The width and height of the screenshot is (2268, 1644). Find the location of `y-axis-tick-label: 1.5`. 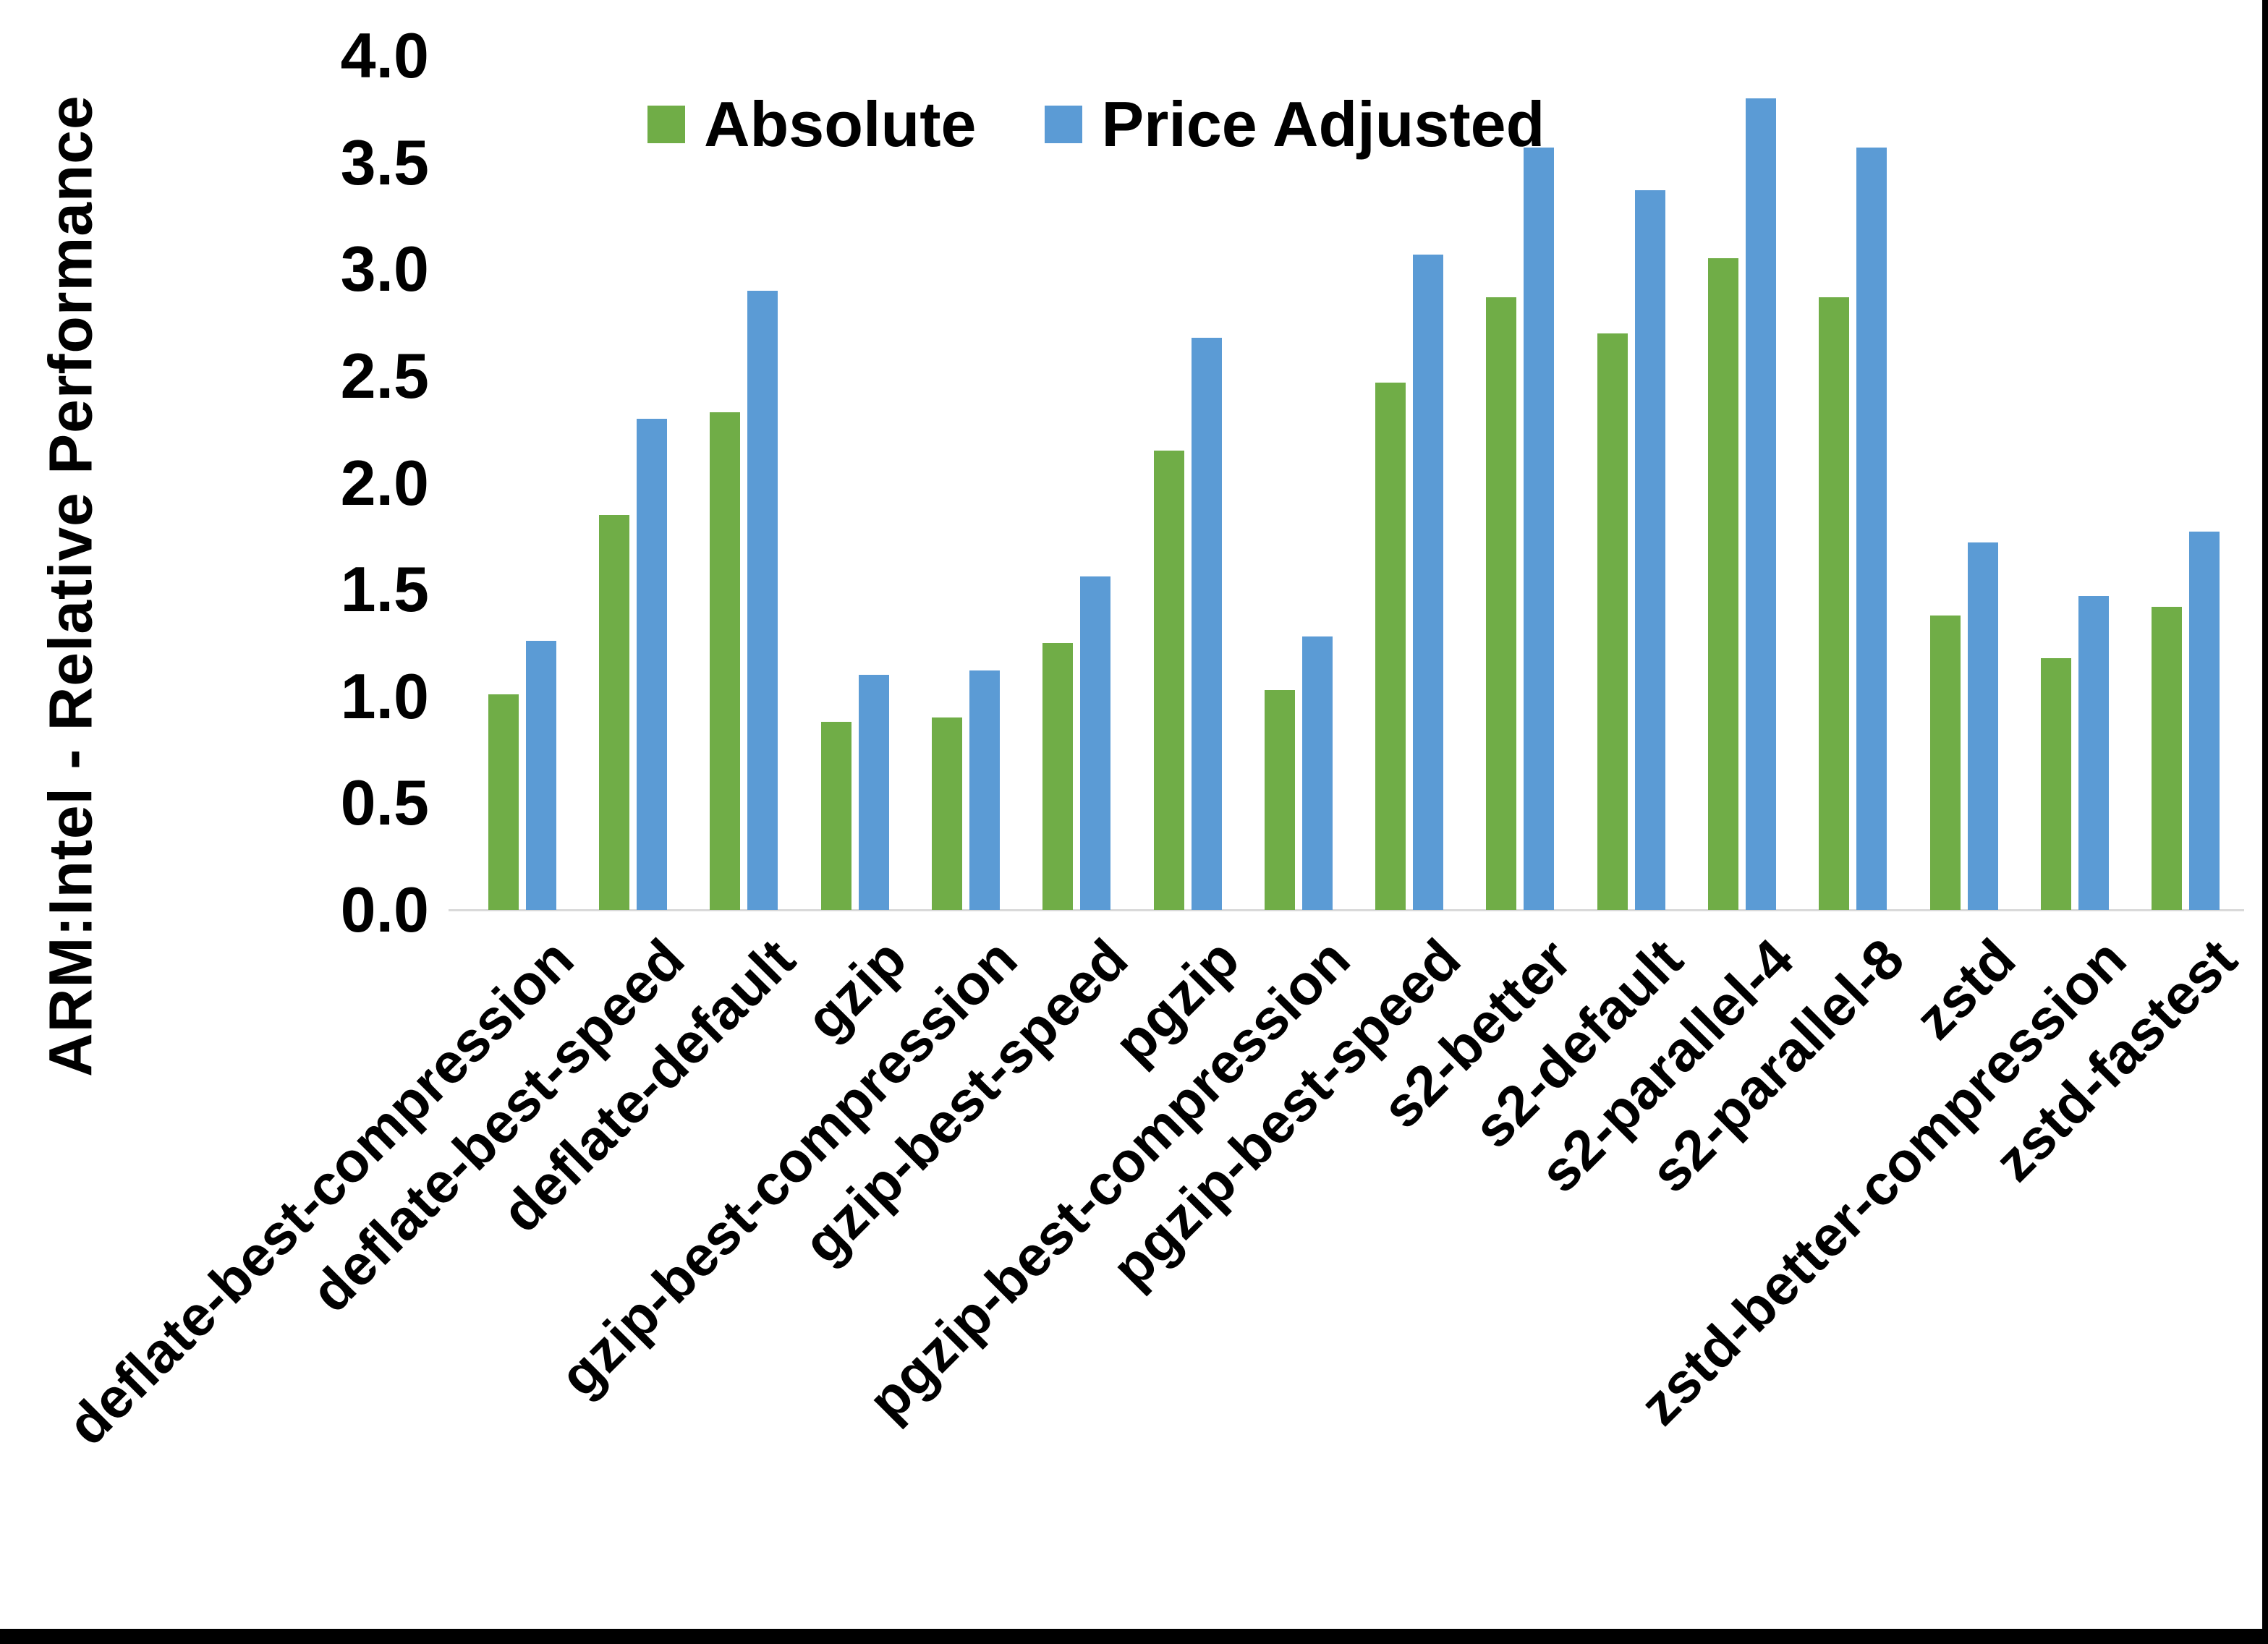

y-axis-tick-label: 1.5 is located at coordinates (384, 589).